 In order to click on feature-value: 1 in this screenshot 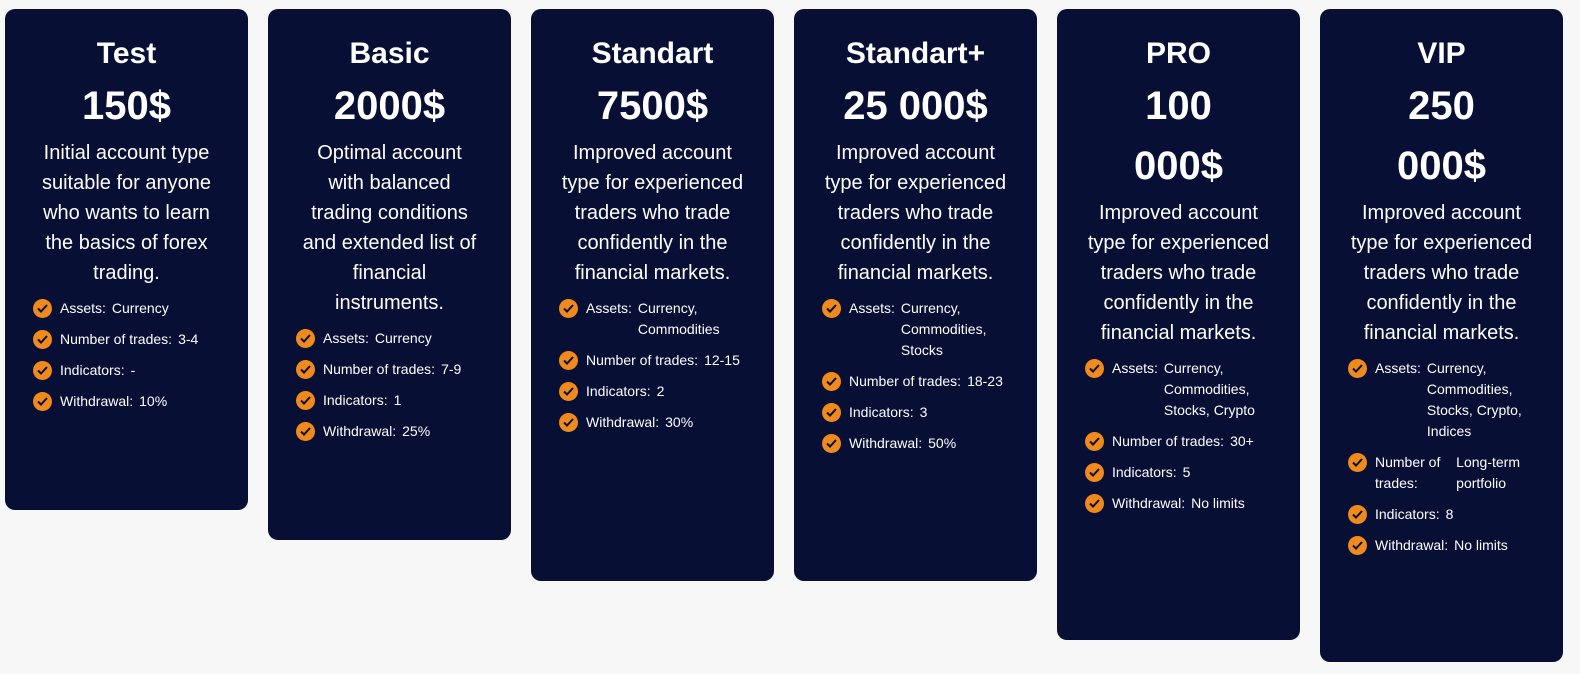, I will do `click(397, 400)`.